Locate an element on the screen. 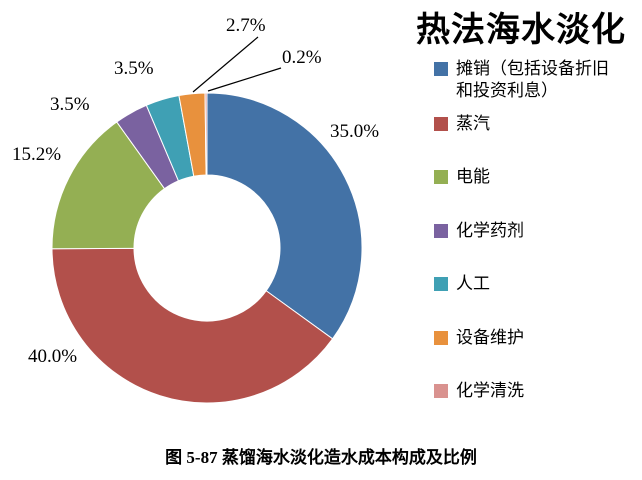 The height and width of the screenshot is (480, 642). slice-percent-label-6: 0.2% is located at coordinates (302, 57).